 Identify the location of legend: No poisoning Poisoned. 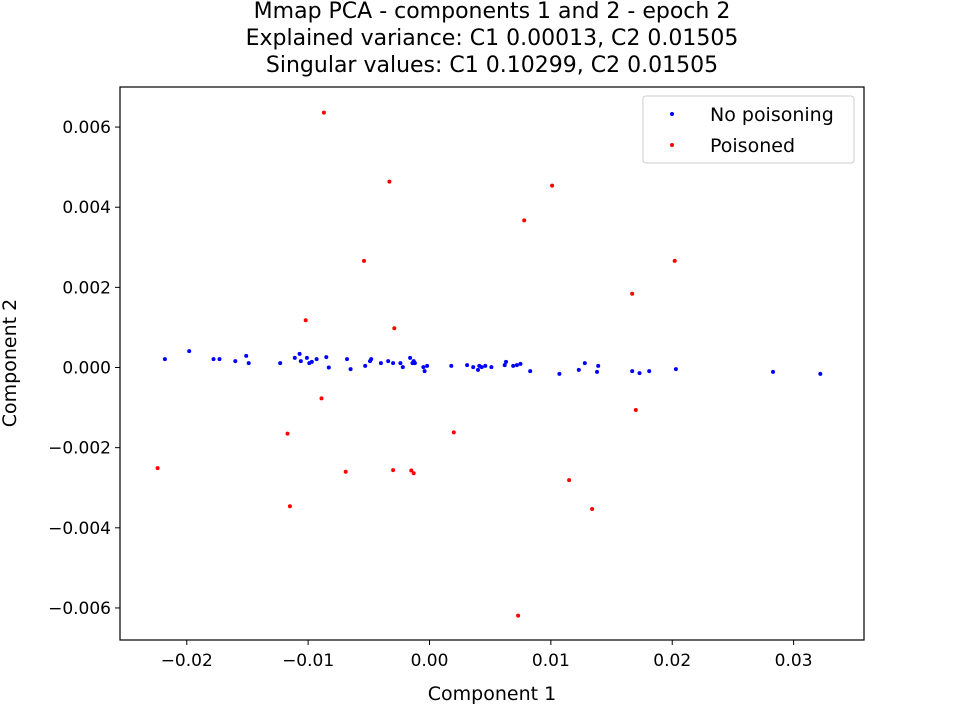
(748, 129).